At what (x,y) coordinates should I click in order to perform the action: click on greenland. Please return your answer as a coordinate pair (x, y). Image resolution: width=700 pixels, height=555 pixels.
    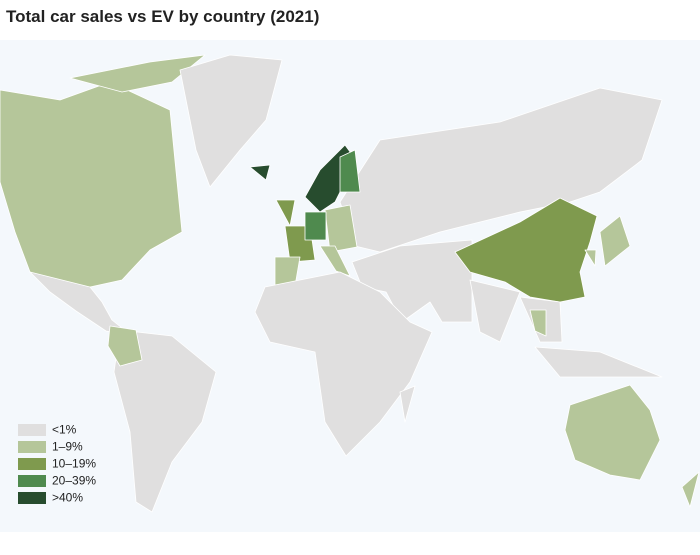
    Looking at the image, I should click on (231, 121).